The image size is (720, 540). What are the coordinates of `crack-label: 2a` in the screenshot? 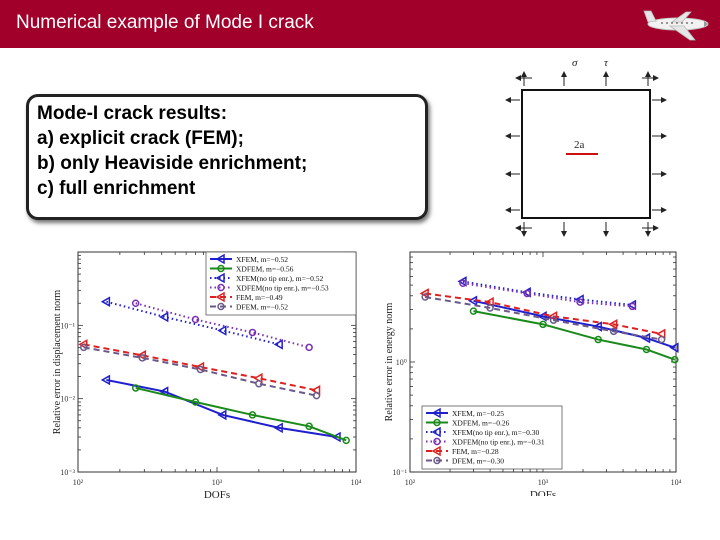 It's located at (579, 145).